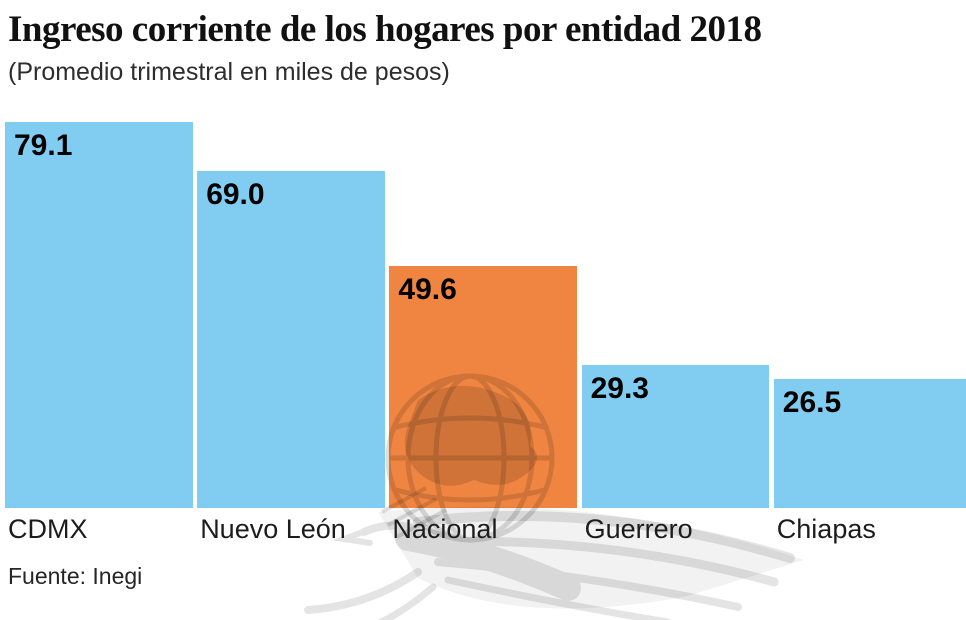  I want to click on bar-nuevo-le-n, so click(291, 339).